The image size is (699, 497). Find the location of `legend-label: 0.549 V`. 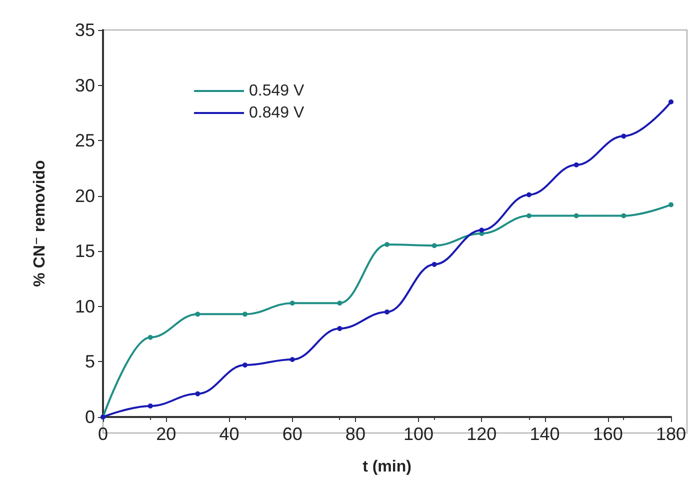

legend-label: 0.549 V is located at coordinates (276, 91).